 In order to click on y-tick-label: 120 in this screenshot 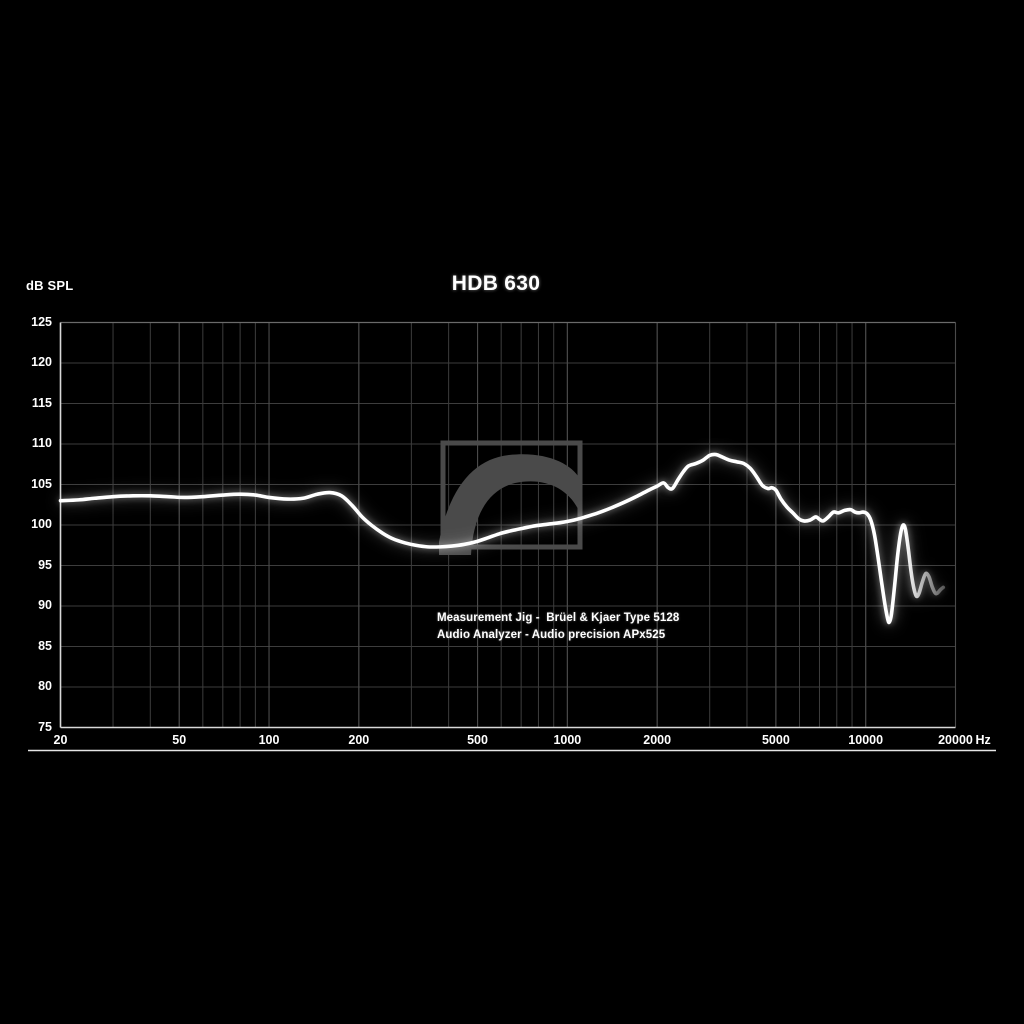, I will do `click(41, 362)`.